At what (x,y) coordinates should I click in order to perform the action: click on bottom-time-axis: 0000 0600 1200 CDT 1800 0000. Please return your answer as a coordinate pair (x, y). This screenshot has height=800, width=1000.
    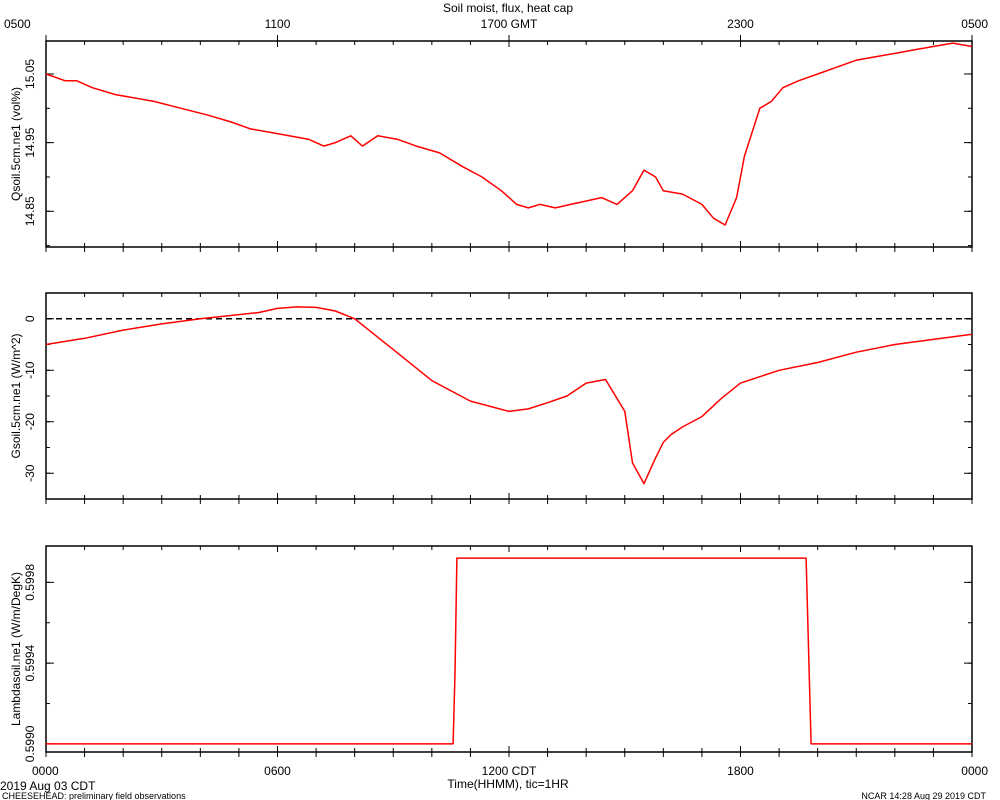
    Looking at the image, I should click on (510, 771).